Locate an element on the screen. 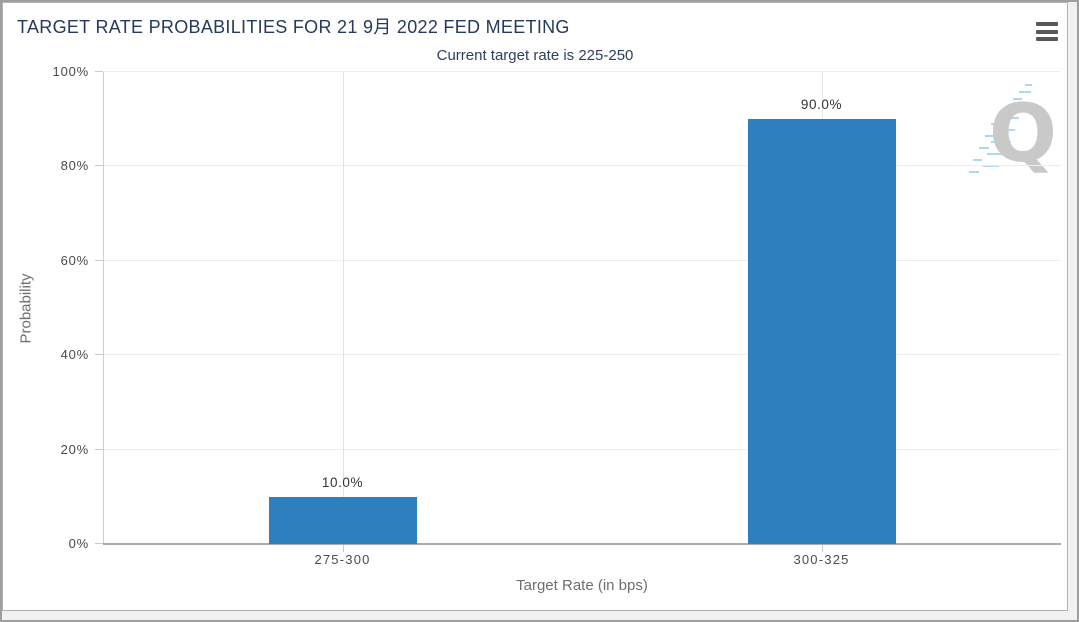  x-axis: 275-300 300-325 is located at coordinates (582, 562).